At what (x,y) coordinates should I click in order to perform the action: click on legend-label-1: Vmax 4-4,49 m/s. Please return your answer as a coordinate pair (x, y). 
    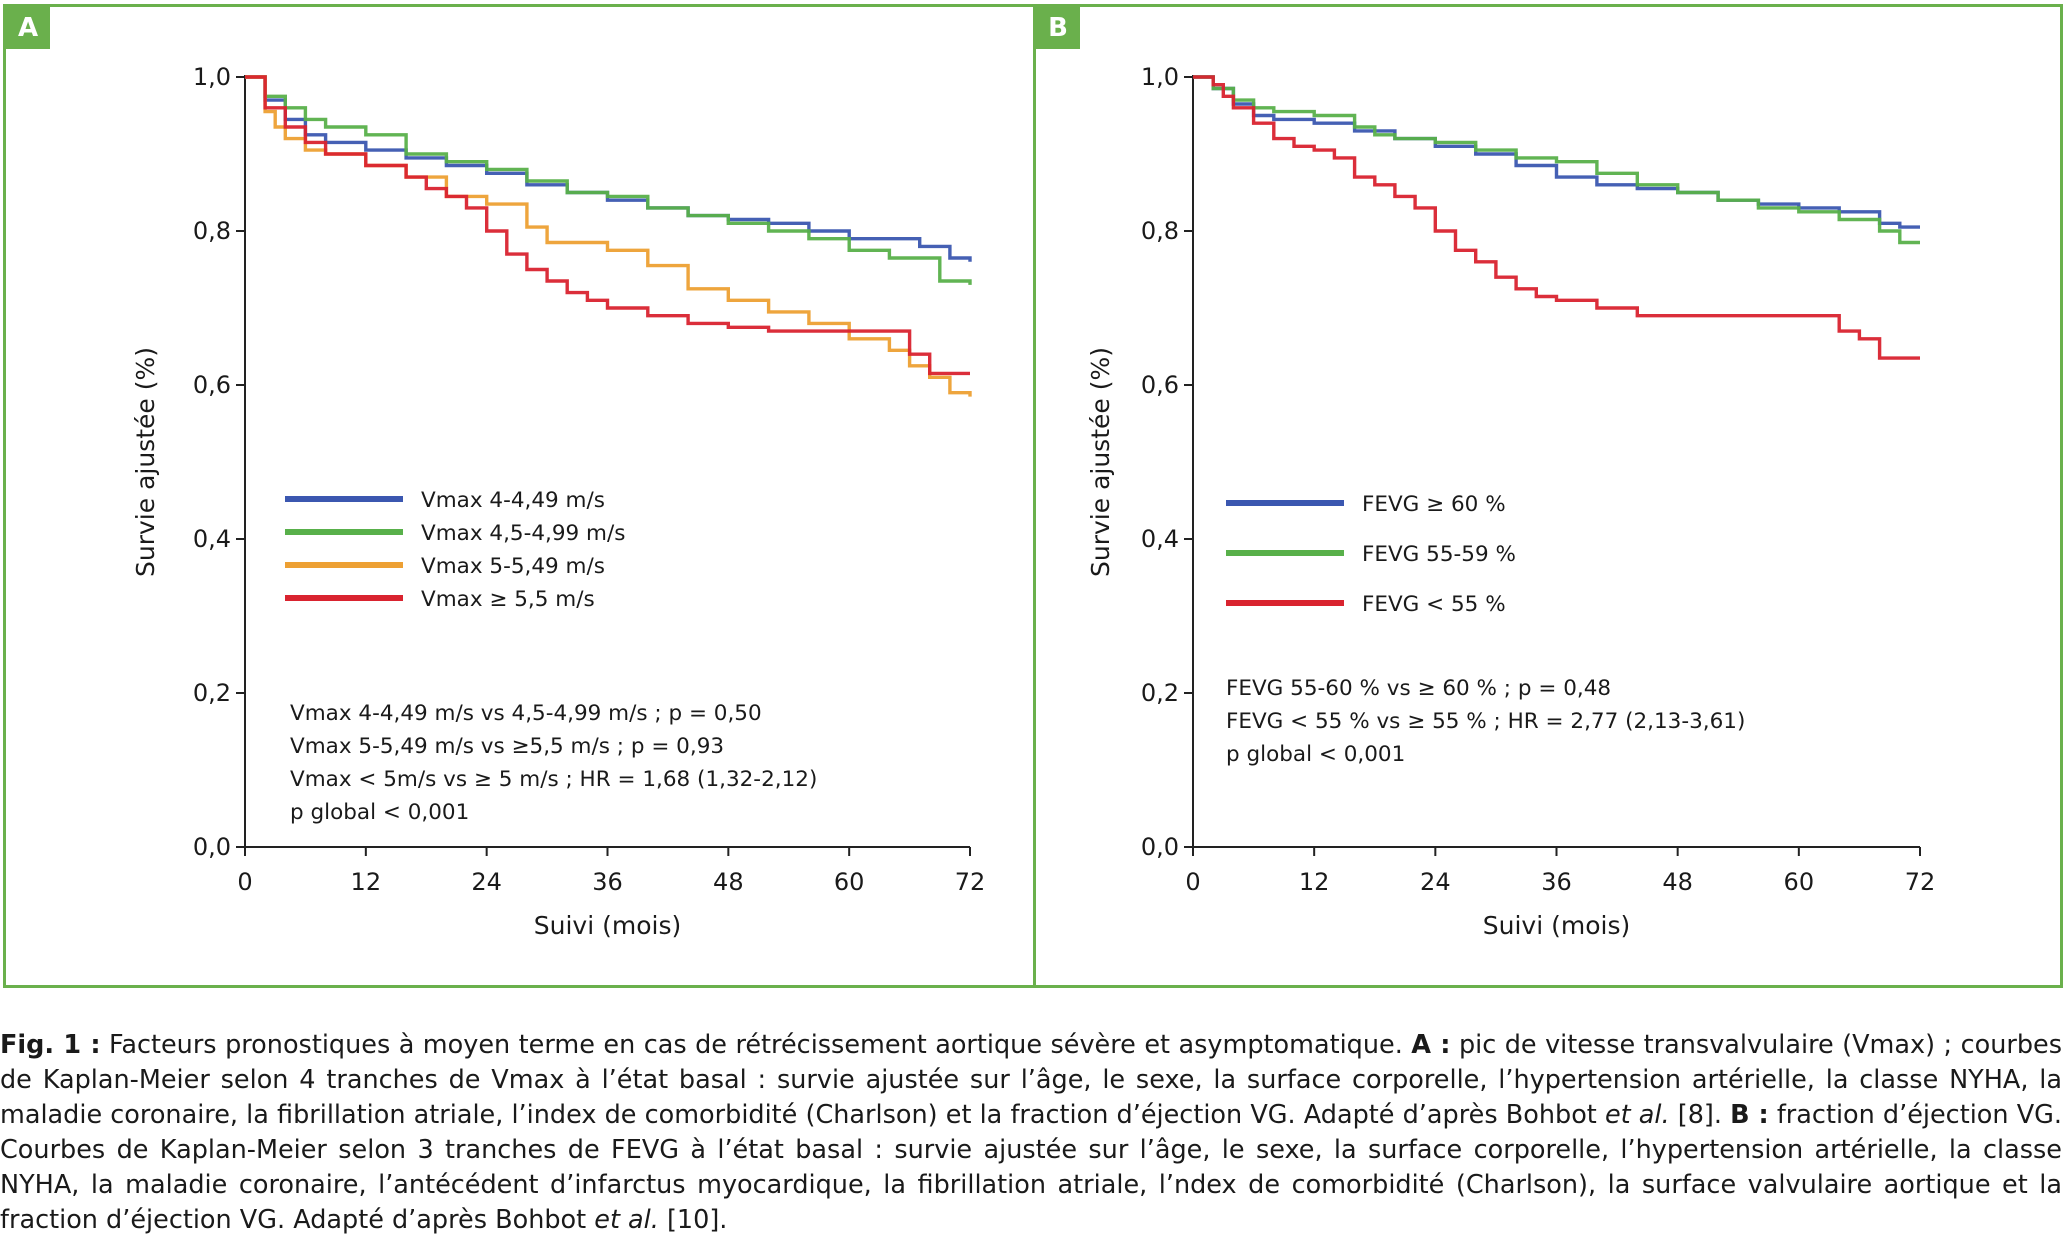
    Looking at the image, I should click on (513, 500).